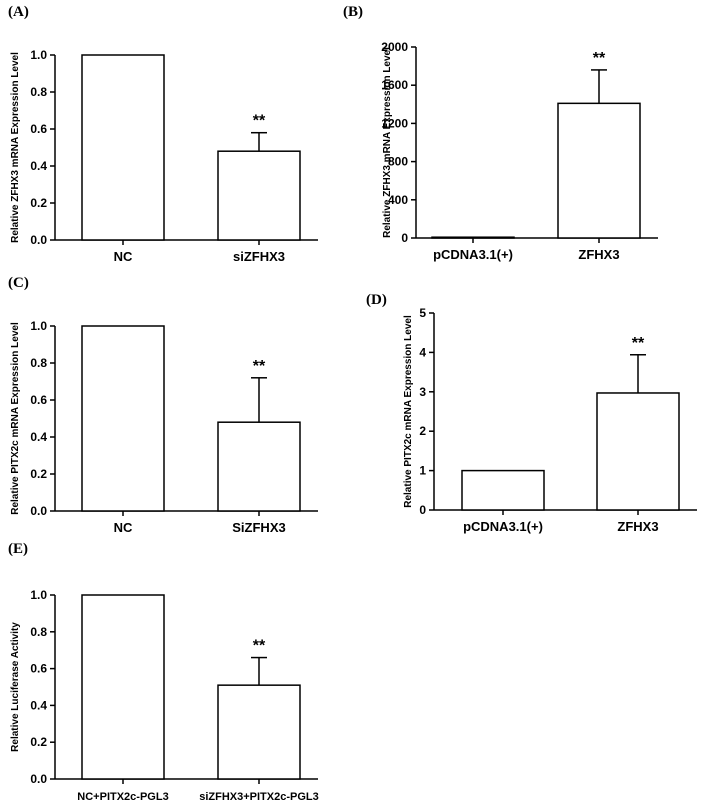 The height and width of the screenshot is (800, 712). I want to click on y-tick-label: 1, so click(422, 471).